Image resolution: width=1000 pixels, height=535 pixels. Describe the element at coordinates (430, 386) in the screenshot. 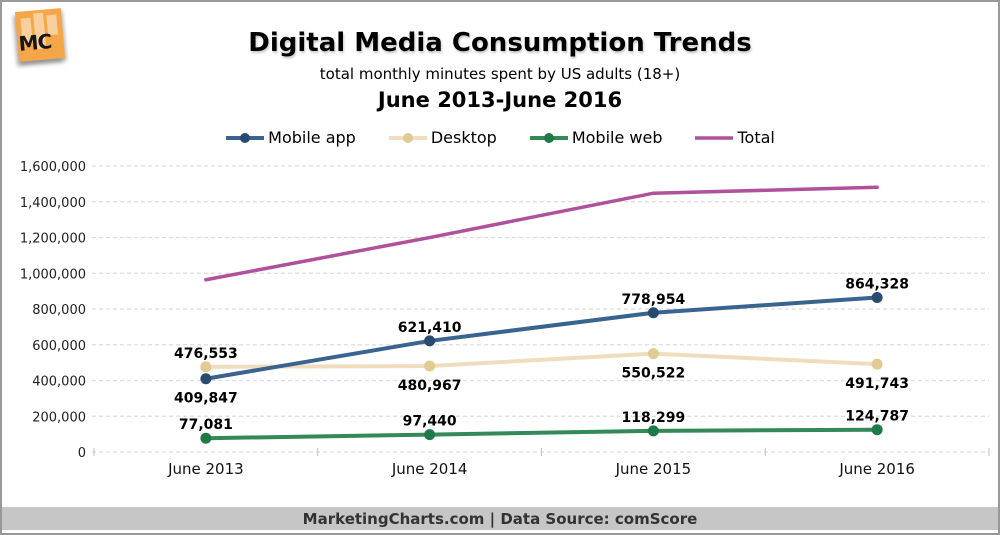

I see `data-value-label: 480,967` at that location.